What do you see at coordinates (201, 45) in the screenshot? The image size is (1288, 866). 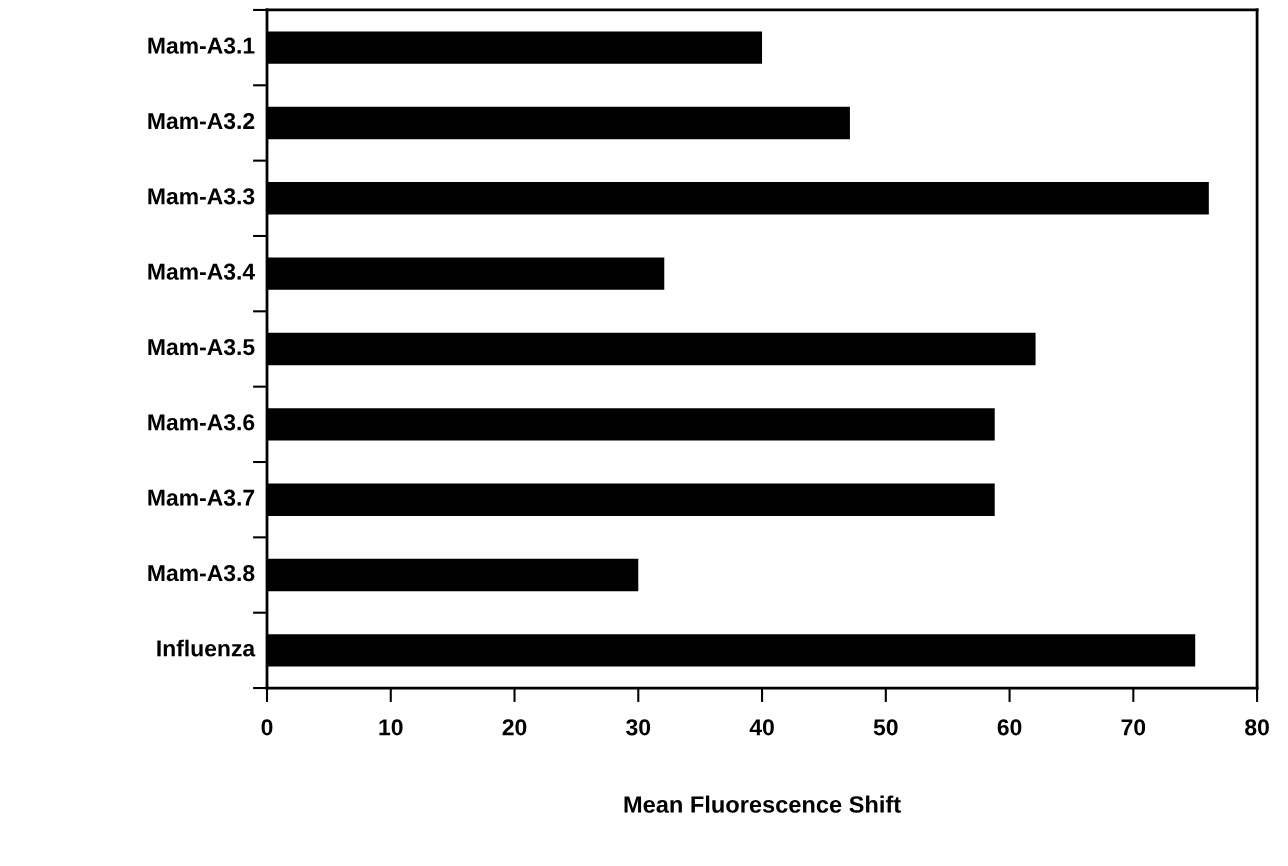 I see `y-tick-label: Mam-A3.1` at bounding box center [201, 45].